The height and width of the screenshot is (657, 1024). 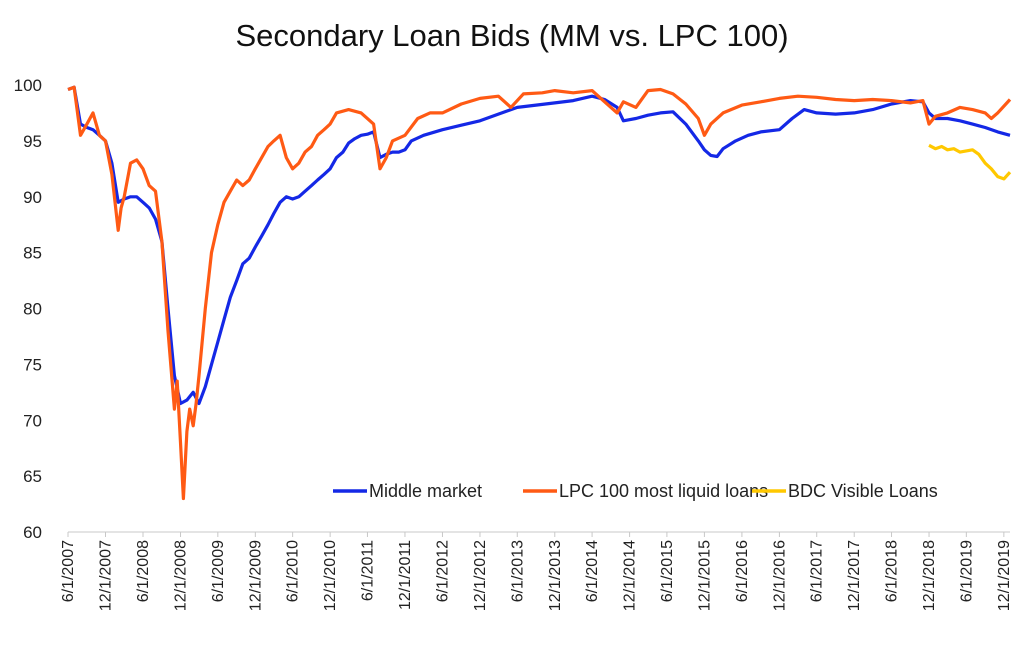 I want to click on legend-label: Middle market, so click(x=425, y=491).